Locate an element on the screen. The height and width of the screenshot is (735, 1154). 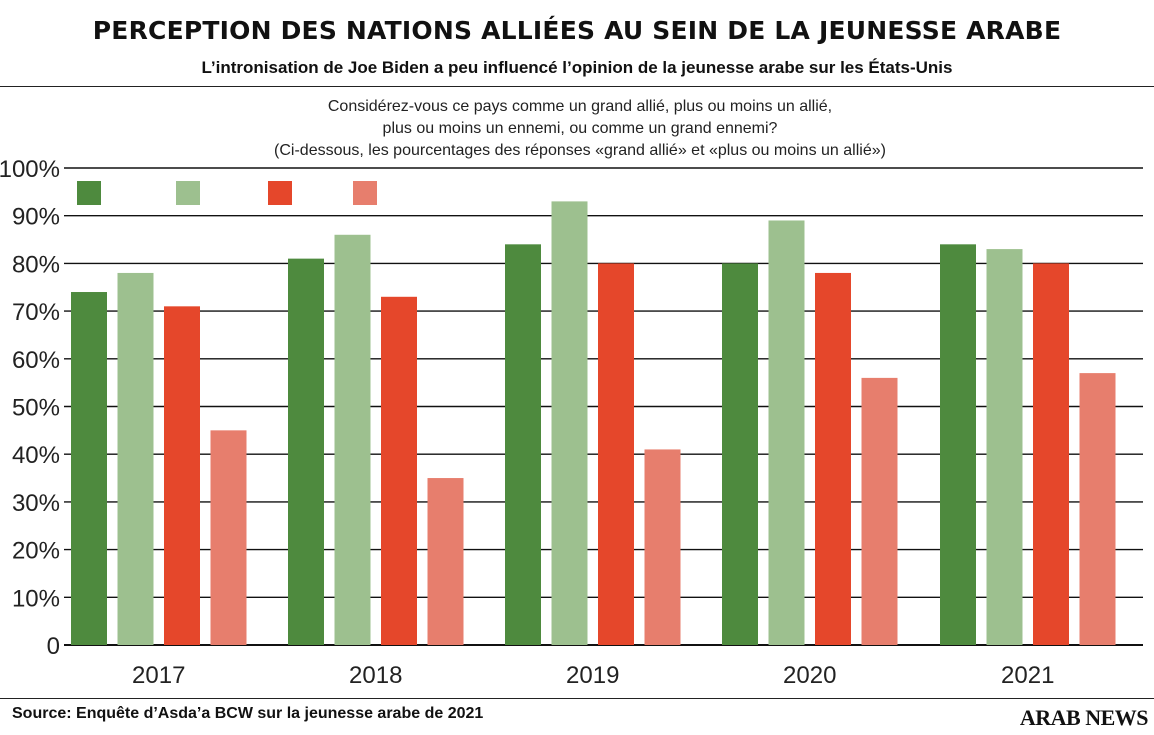
top-divider is located at coordinates (577, 86).